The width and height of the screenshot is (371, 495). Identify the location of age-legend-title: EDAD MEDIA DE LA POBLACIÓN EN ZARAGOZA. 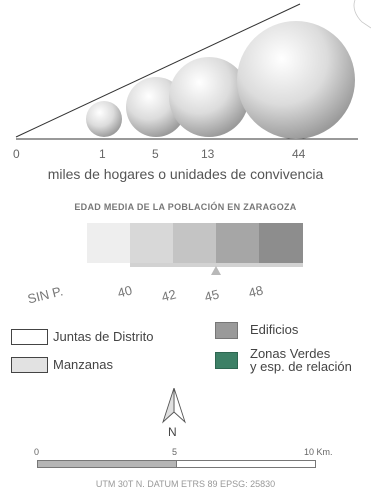
(185, 207).